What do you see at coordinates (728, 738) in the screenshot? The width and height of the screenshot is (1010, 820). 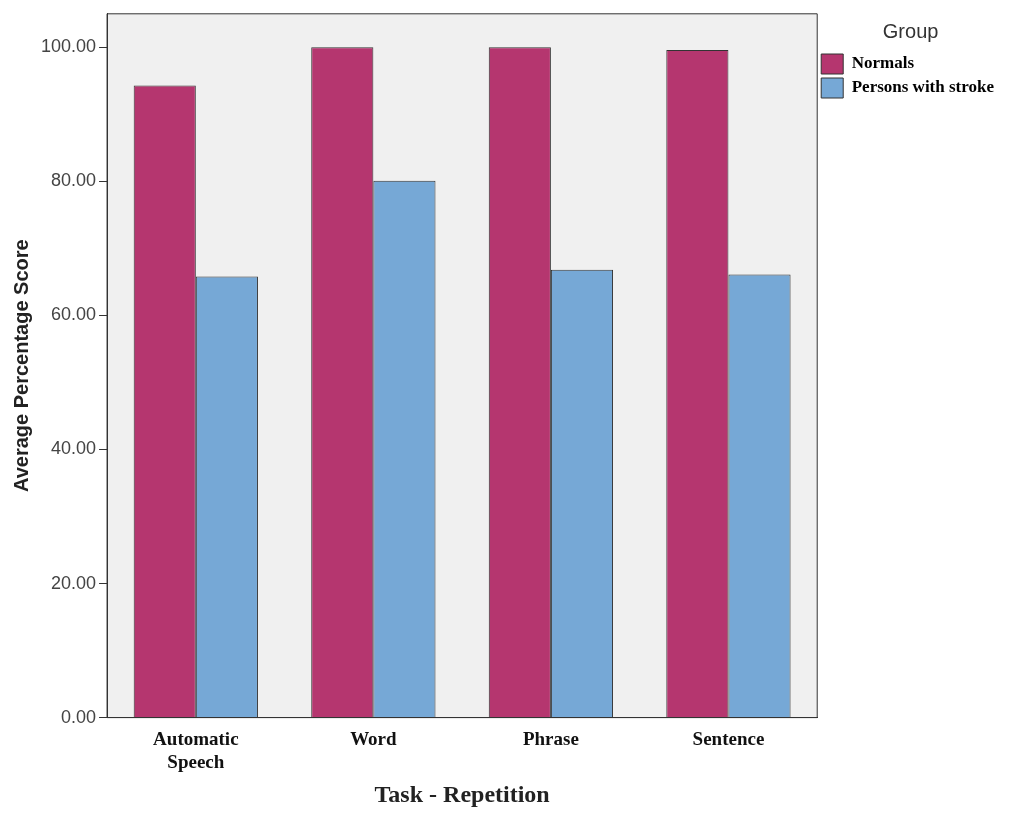 I see `x-tick-label: Sentence` at bounding box center [728, 738].